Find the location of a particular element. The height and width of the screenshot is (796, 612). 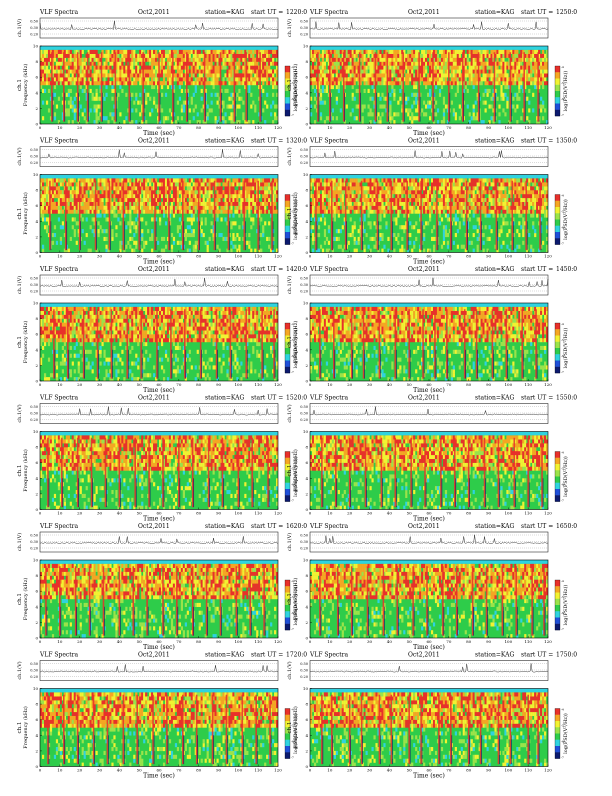

x-tick-label: 90 is located at coordinates (489, 127).